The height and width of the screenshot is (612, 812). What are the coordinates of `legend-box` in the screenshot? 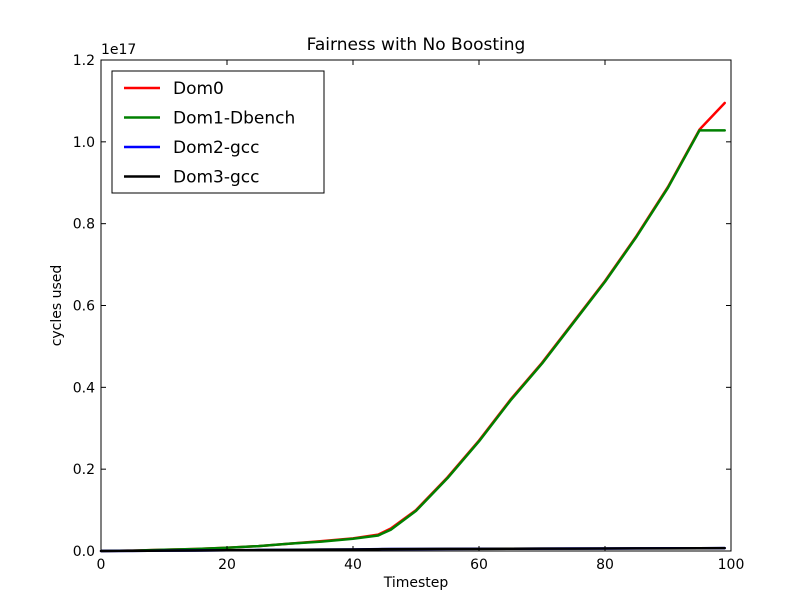 It's located at (218, 132).